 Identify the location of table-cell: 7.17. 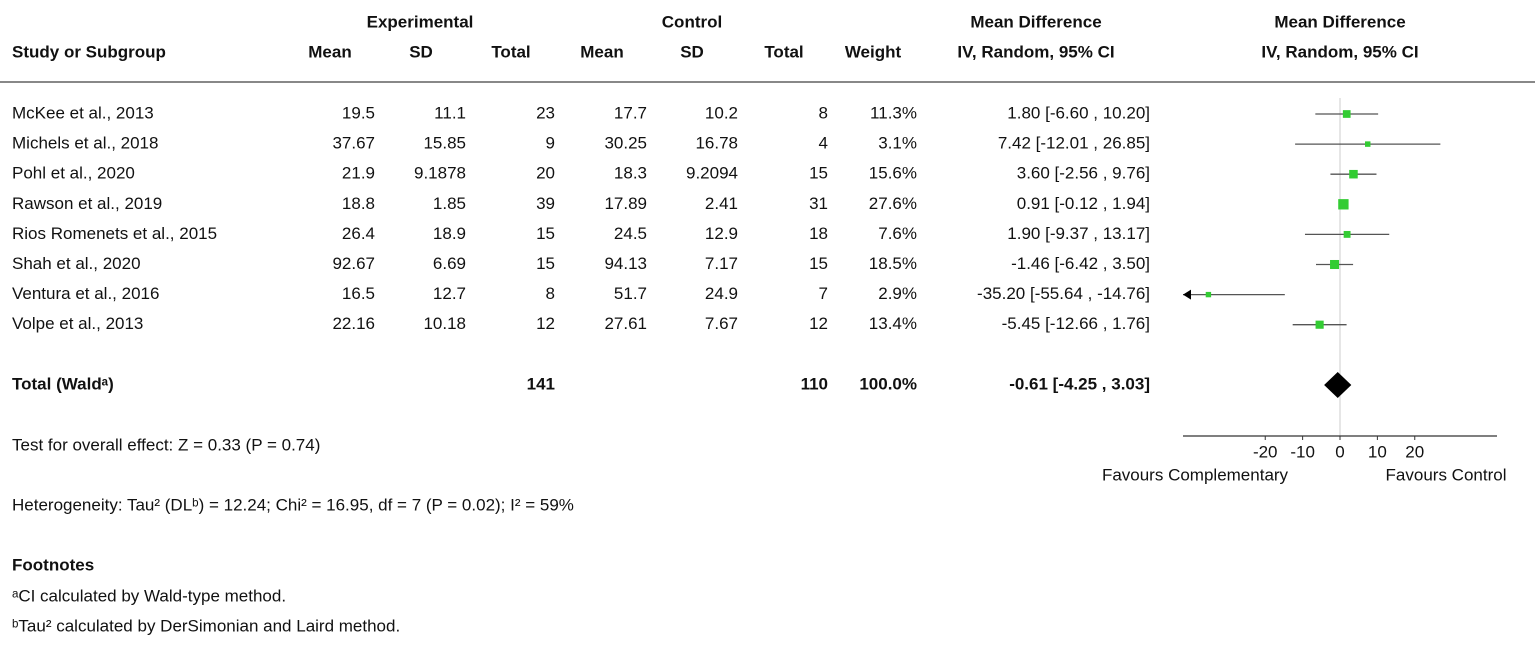
(721, 263).